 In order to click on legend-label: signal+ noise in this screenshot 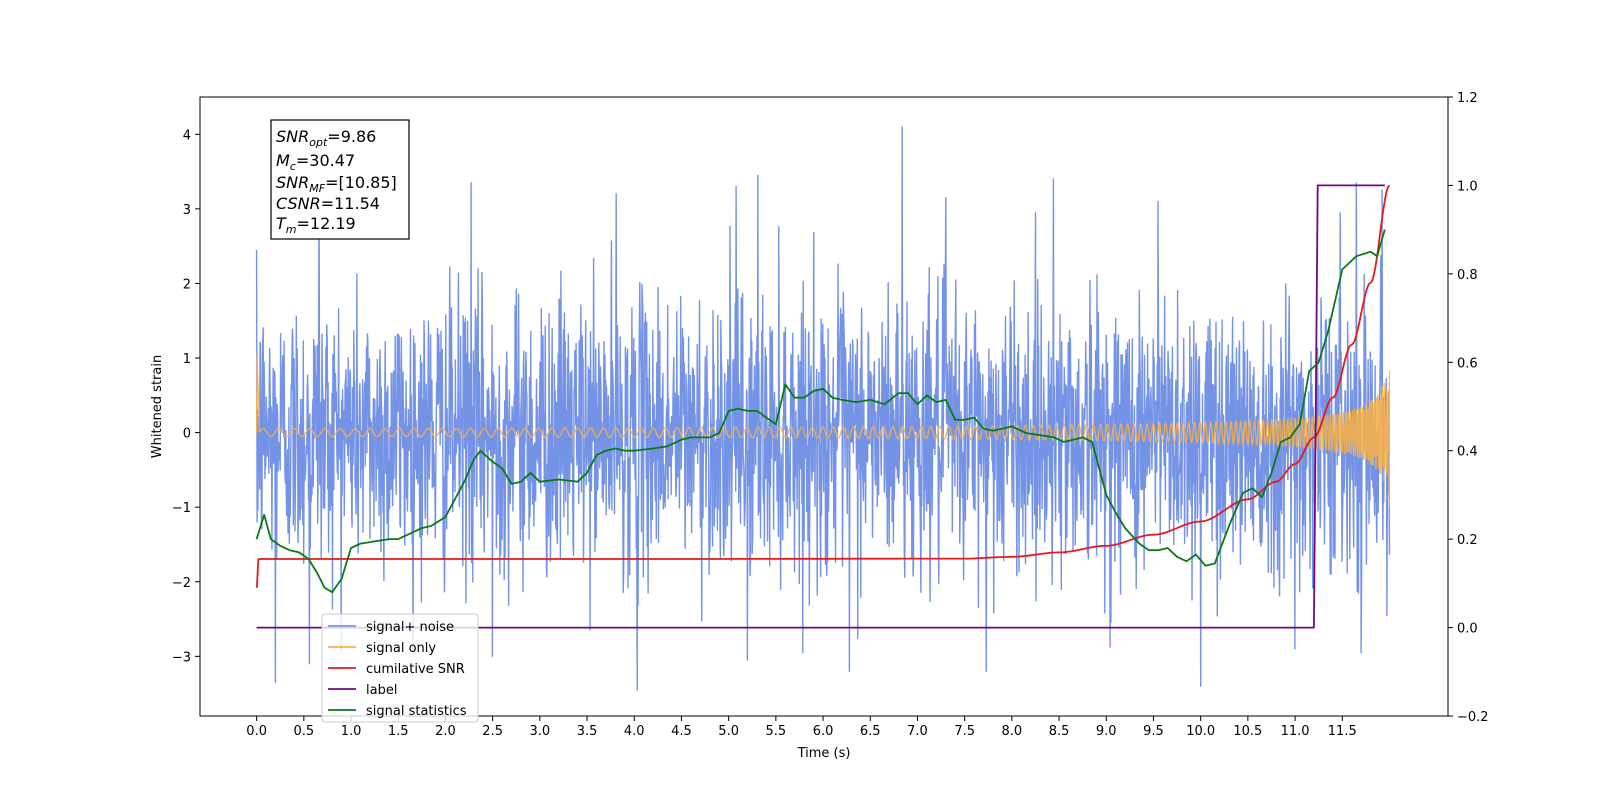, I will do `click(410, 627)`.